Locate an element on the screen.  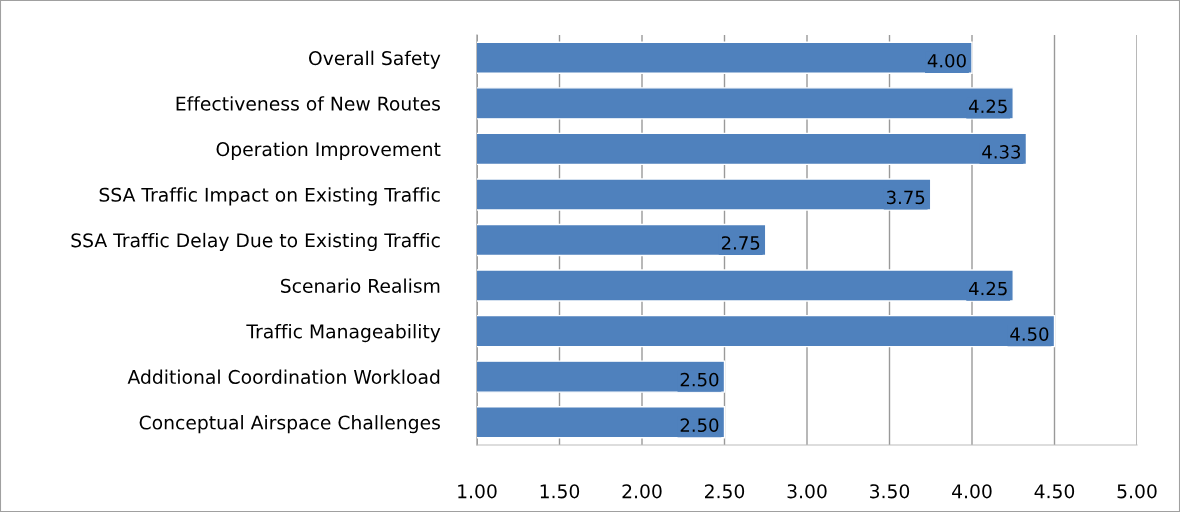
data-label: 4.33 is located at coordinates (1001, 152).